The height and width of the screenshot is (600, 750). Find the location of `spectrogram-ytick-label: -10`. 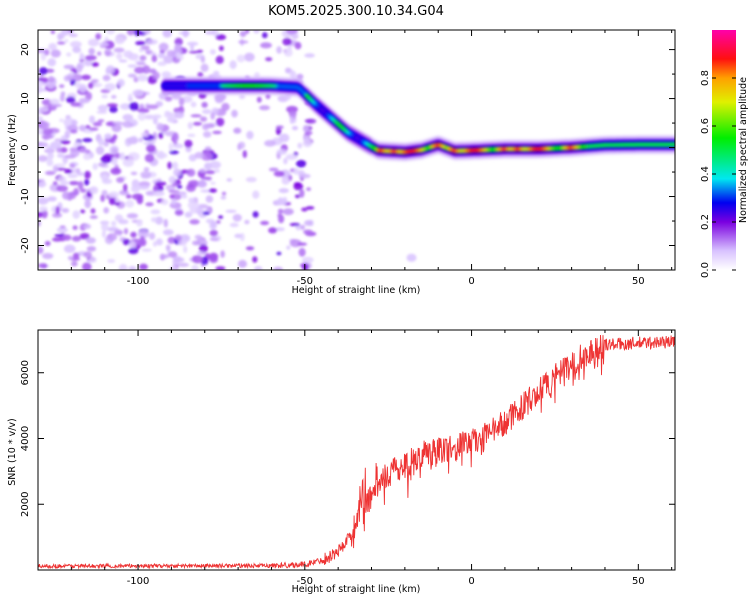

spectrogram-ytick-label: -10 is located at coordinates (25, 196).